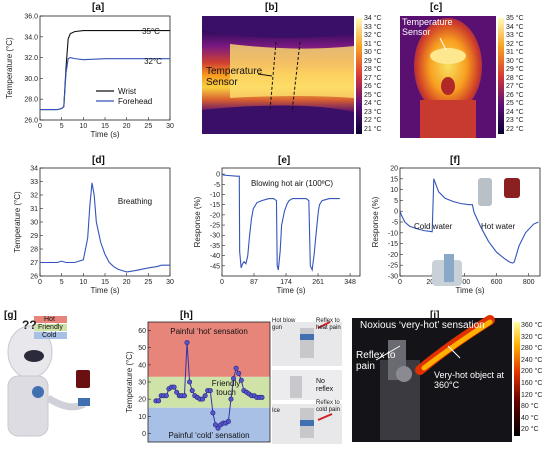 Image resolution: width=546 pixels, height=450 pixels. Describe the element at coordinates (531, 326) in the screenshot. I see `i-cbar-tick: 360 °C` at that location.